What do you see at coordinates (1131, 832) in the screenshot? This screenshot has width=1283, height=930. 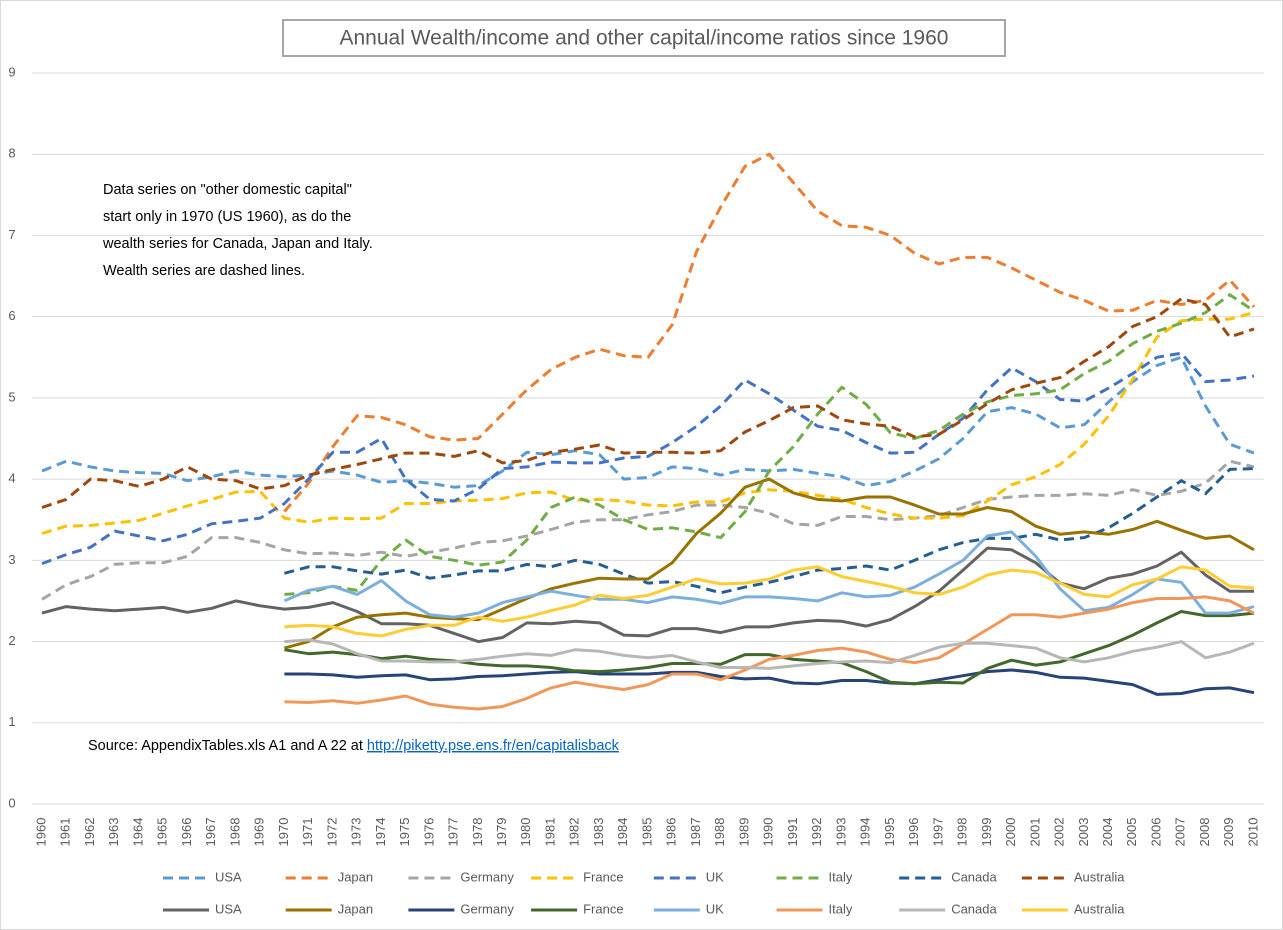 I see `x-tick-label: 2005` at bounding box center [1131, 832].